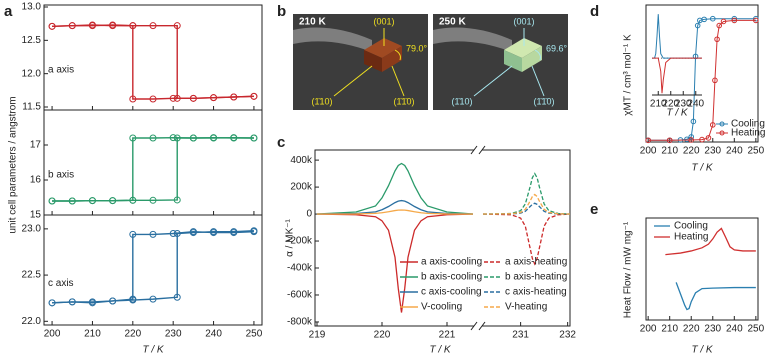 Image resolution: width=766 pixels, height=362 pixels. Describe the element at coordinates (567, 335) in the screenshot. I see `x-tick-label: 232` at that location.